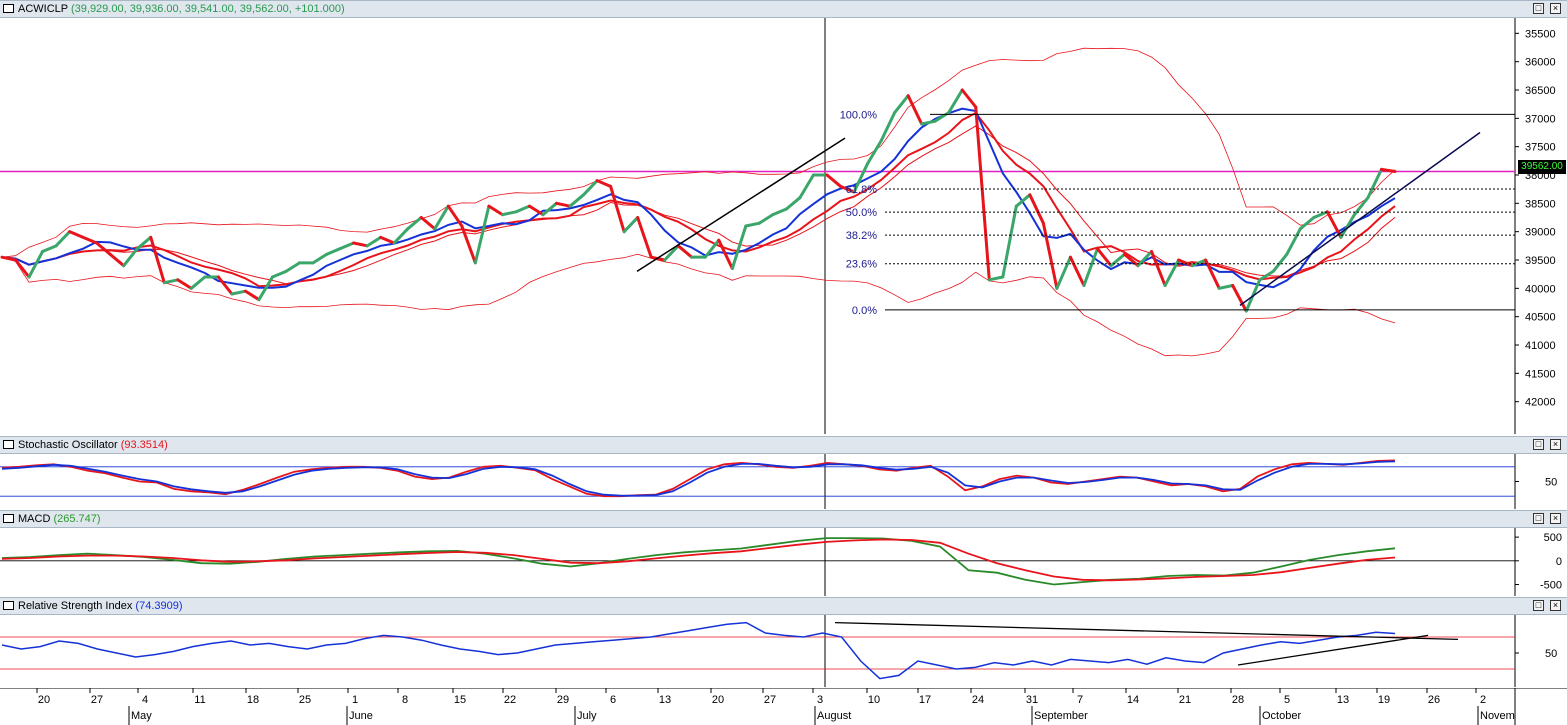 The width and height of the screenshot is (1567, 725). I want to click on rsi-chart: 50, so click(783, 651).